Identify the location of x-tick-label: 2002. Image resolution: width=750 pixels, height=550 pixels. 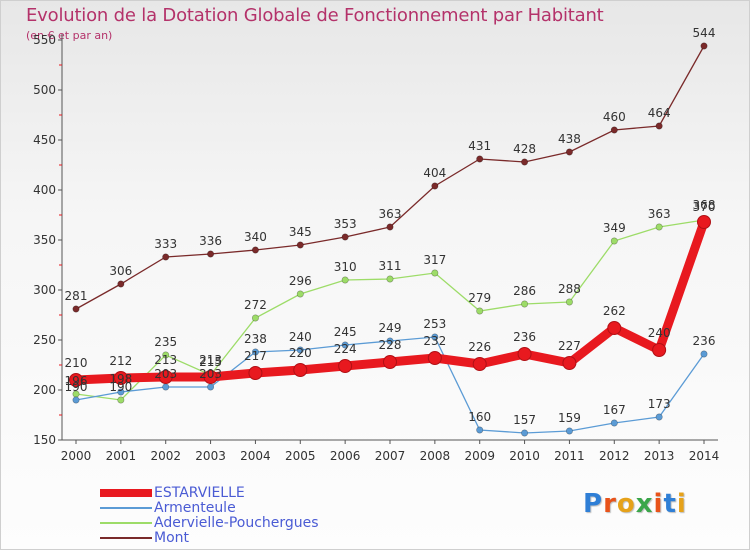
(165, 456).